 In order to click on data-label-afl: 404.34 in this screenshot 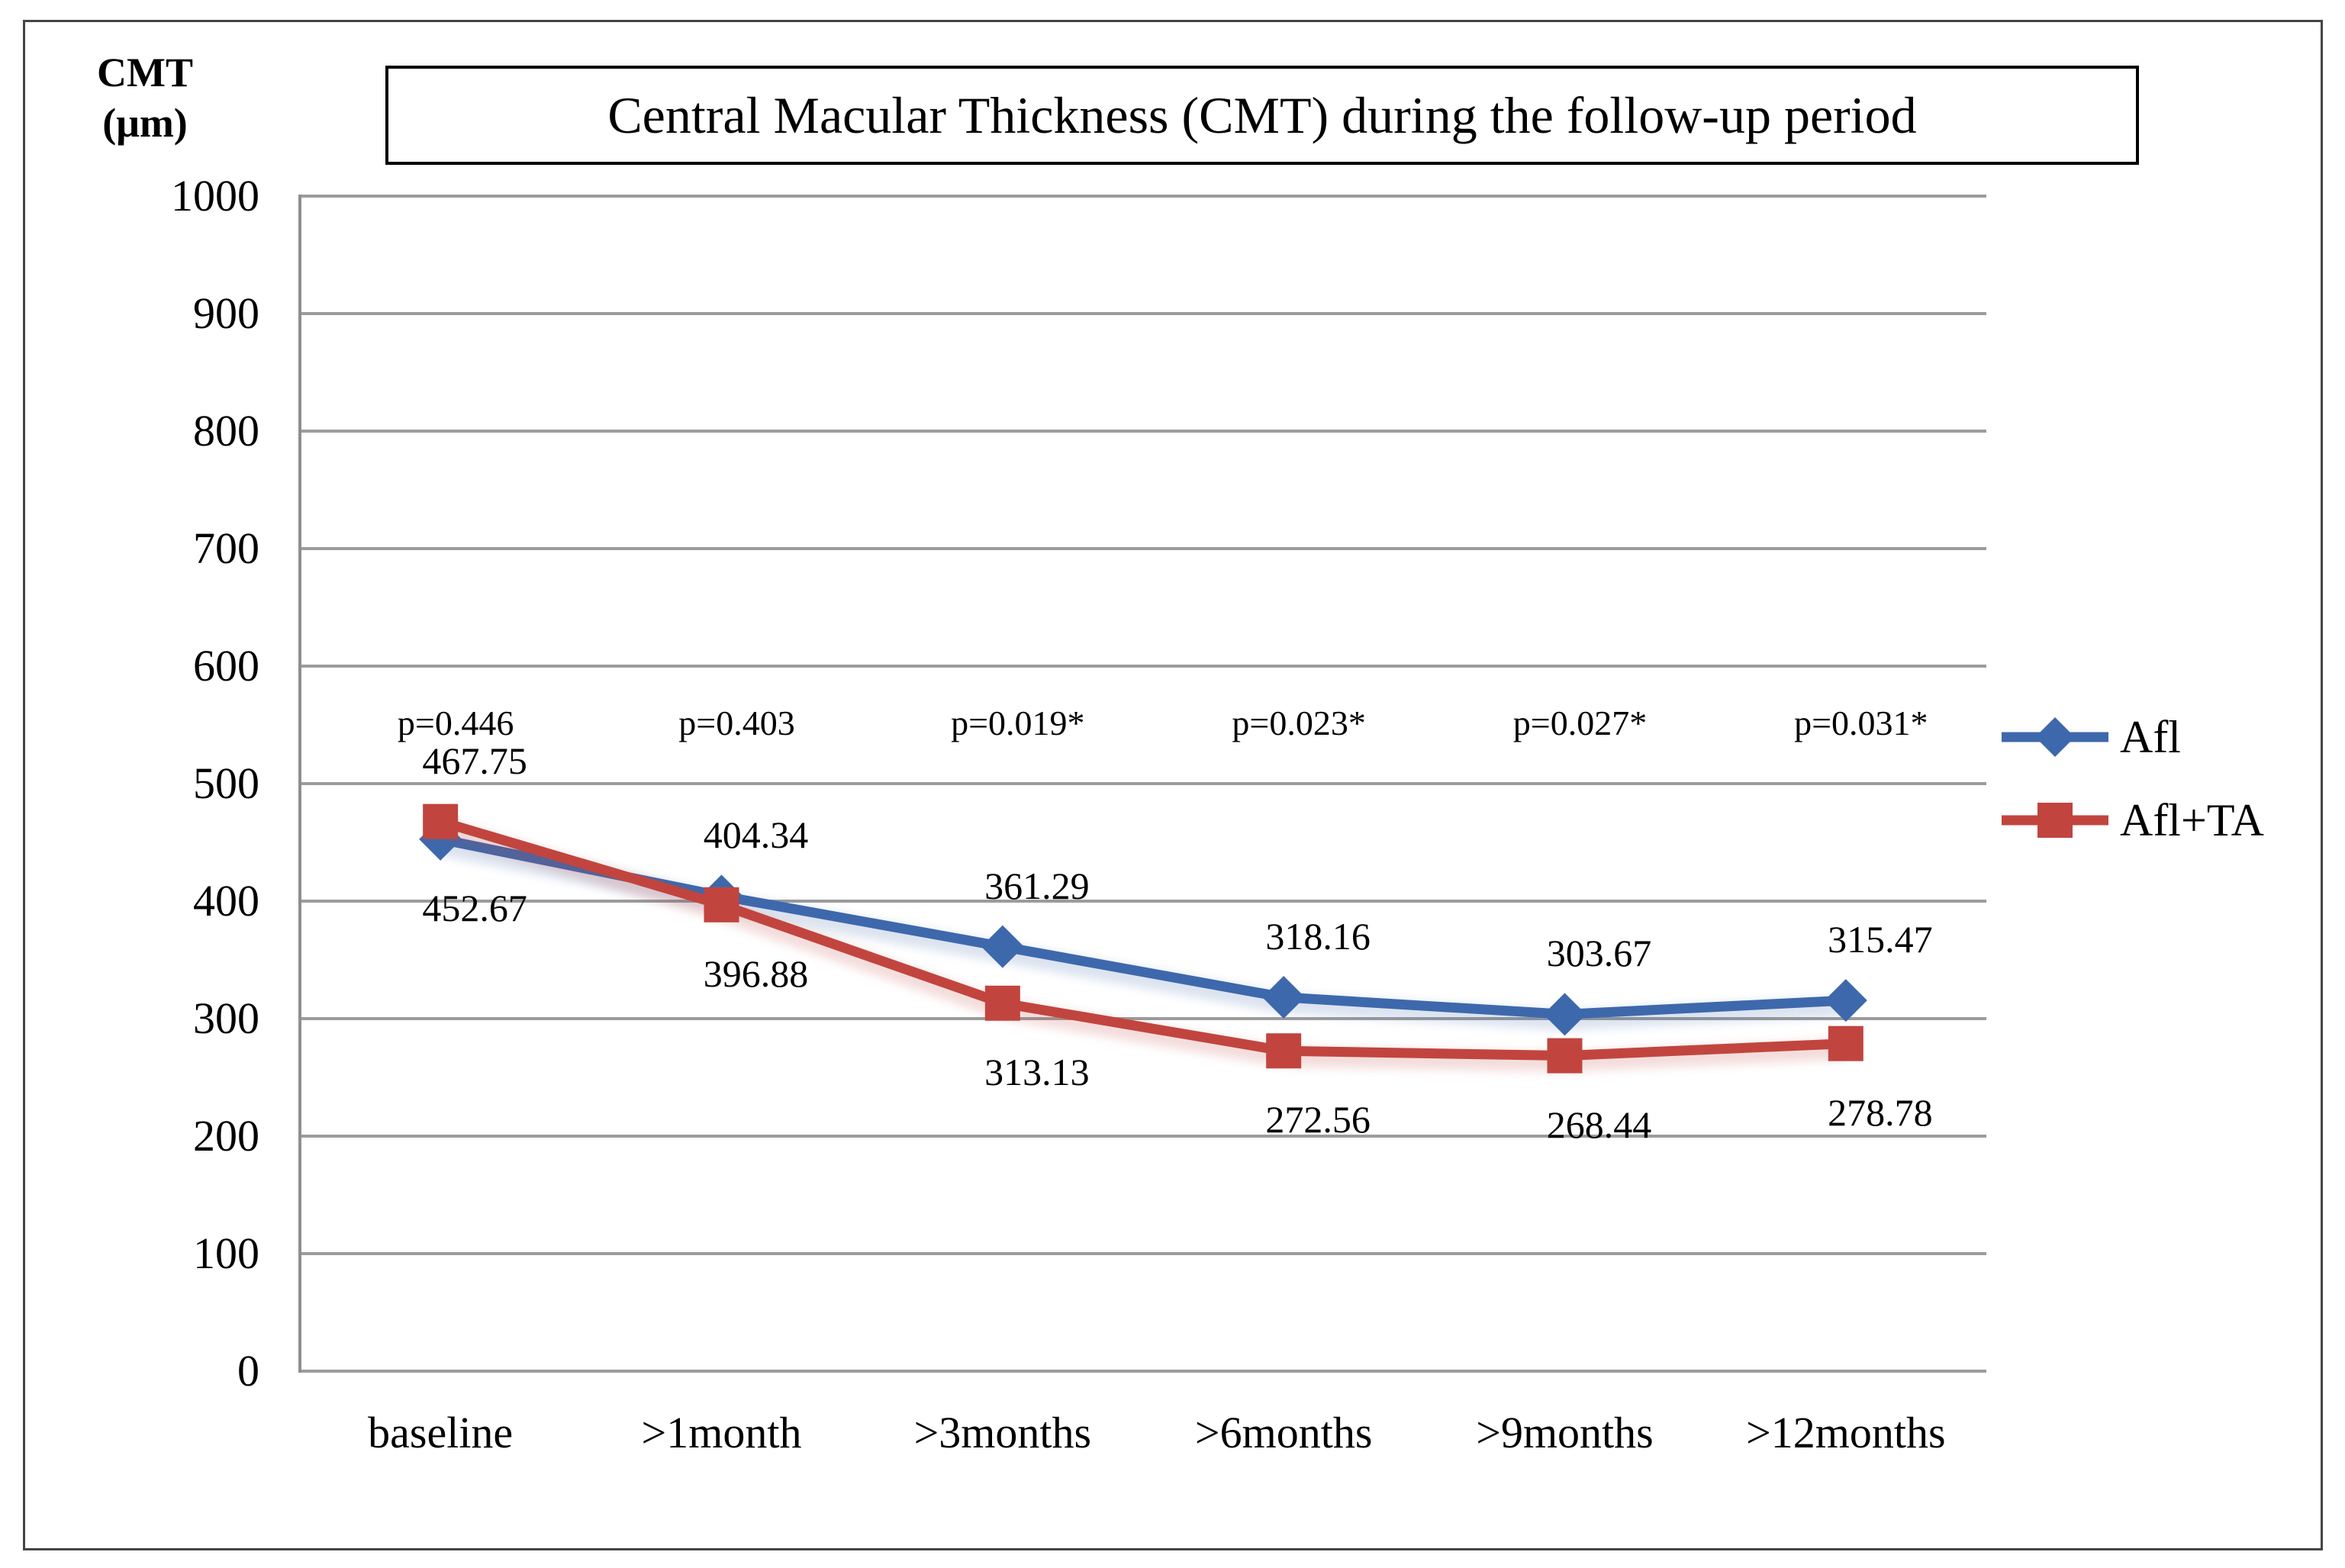, I will do `click(756, 835)`.